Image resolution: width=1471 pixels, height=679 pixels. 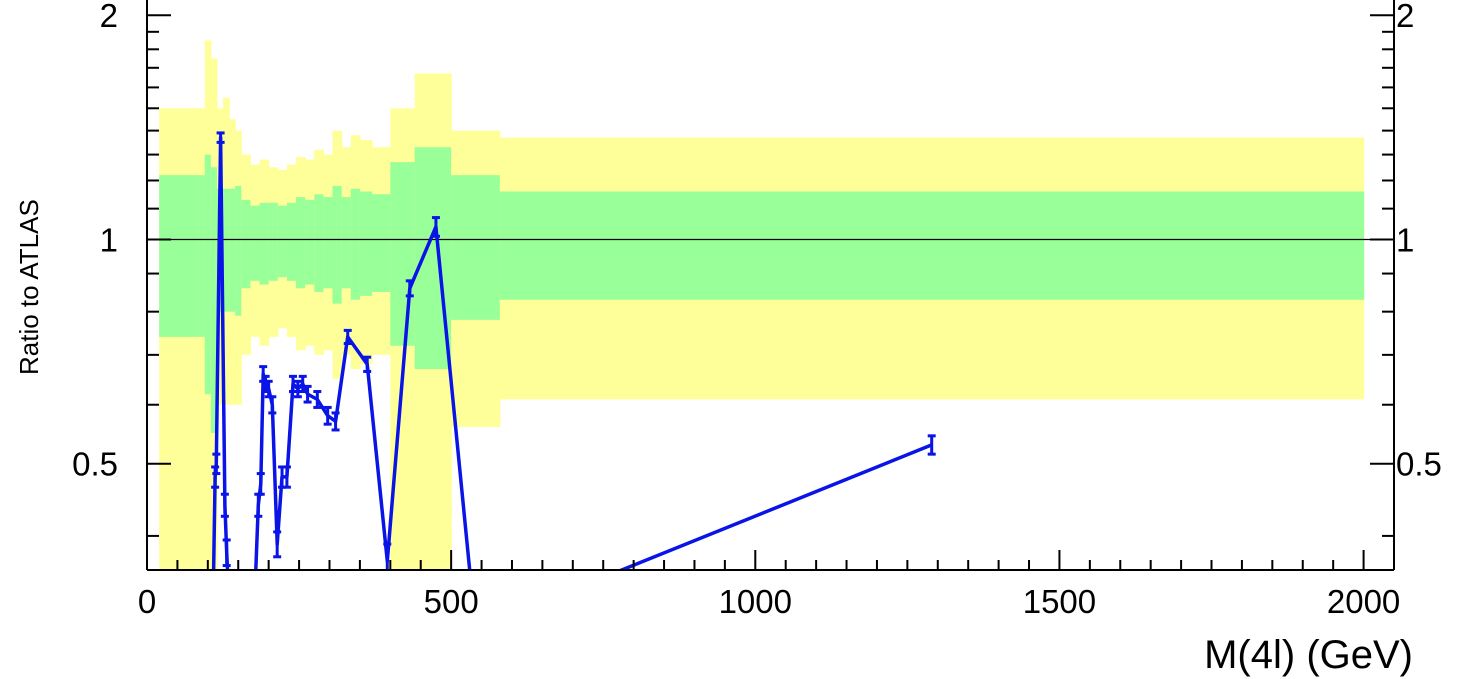 I want to click on y-tick-label-left: 0.5, so click(x=95, y=464).